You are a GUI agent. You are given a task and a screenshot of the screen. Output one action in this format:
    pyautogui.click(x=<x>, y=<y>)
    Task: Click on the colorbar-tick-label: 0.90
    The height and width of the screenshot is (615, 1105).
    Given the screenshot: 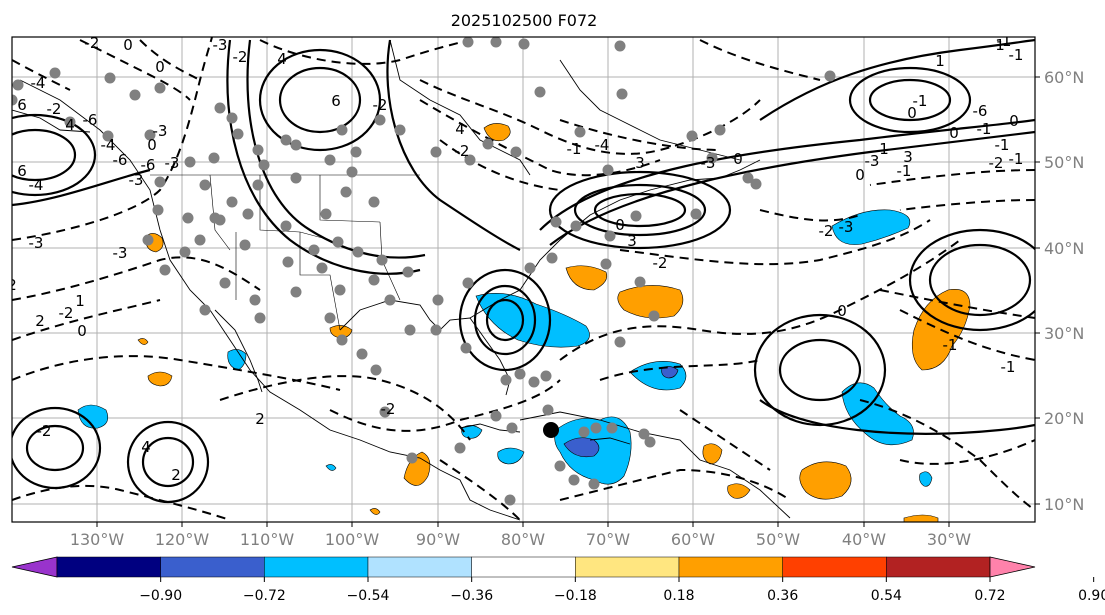 What is the action you would take?
    pyautogui.click(x=1091, y=596)
    